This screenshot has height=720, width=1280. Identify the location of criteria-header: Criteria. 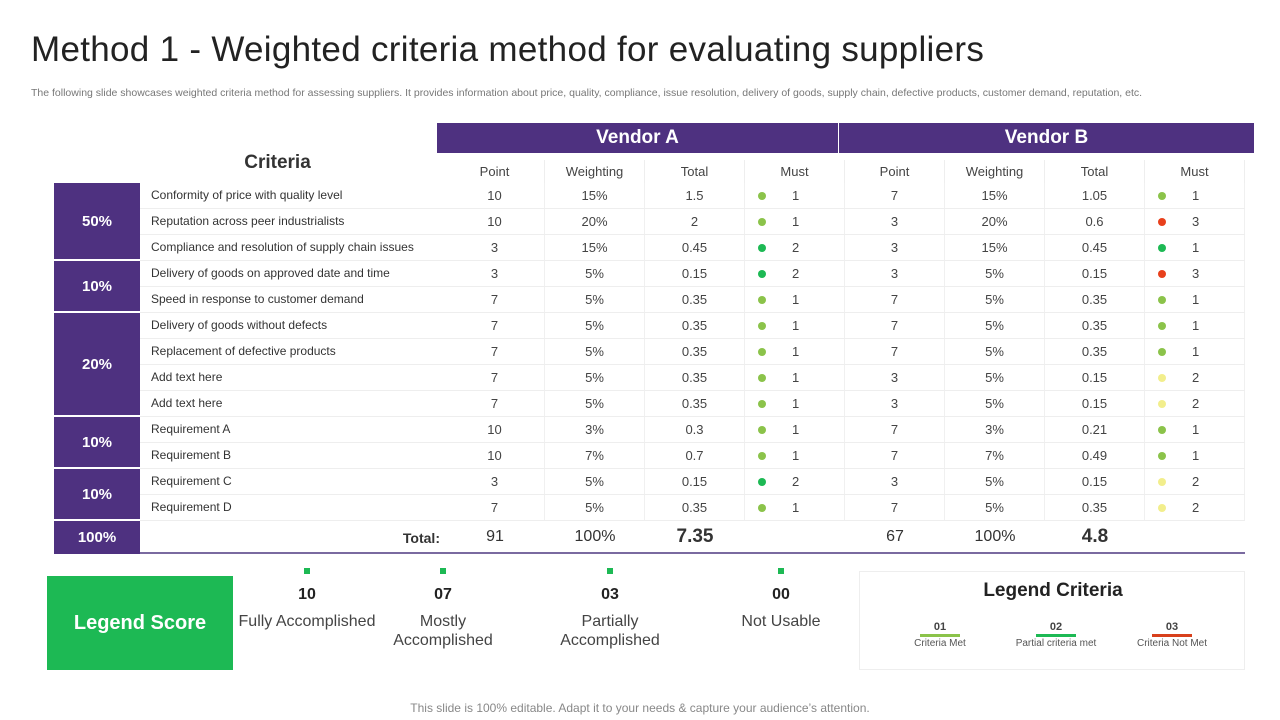
(277, 162).